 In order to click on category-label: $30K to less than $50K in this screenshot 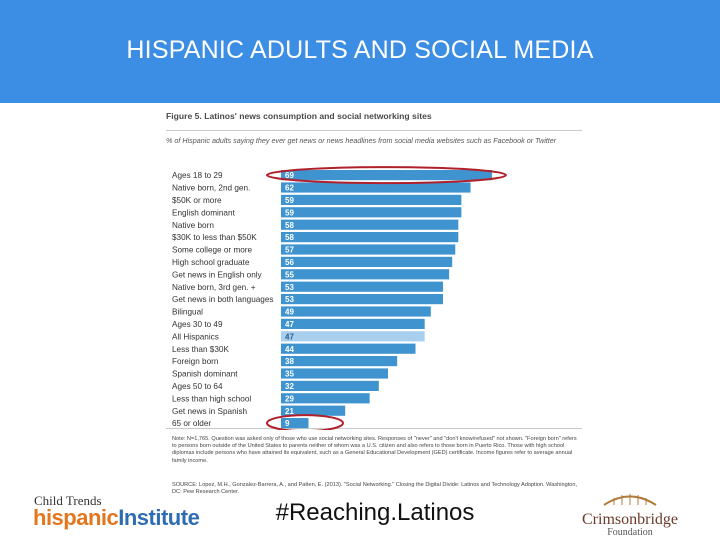, I will do `click(214, 237)`.